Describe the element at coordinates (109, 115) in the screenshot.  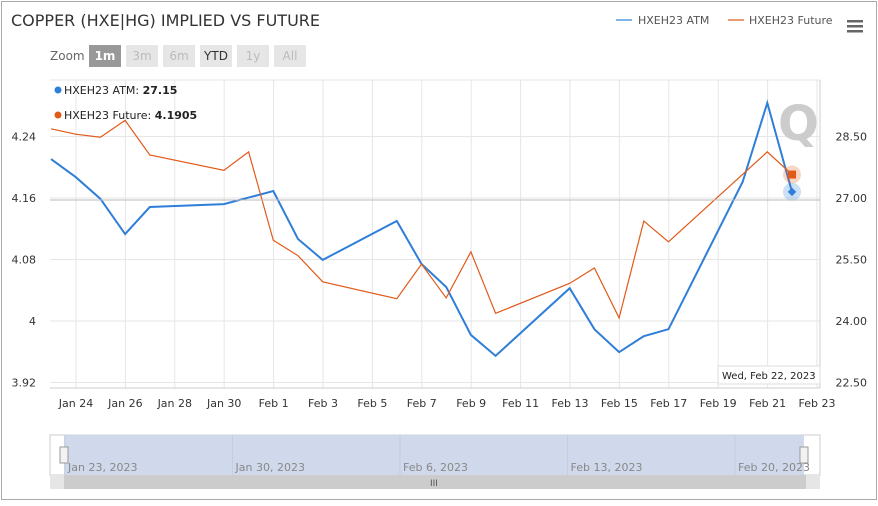
I see `tooltip-future-label: HXEH23 Future:` at that location.